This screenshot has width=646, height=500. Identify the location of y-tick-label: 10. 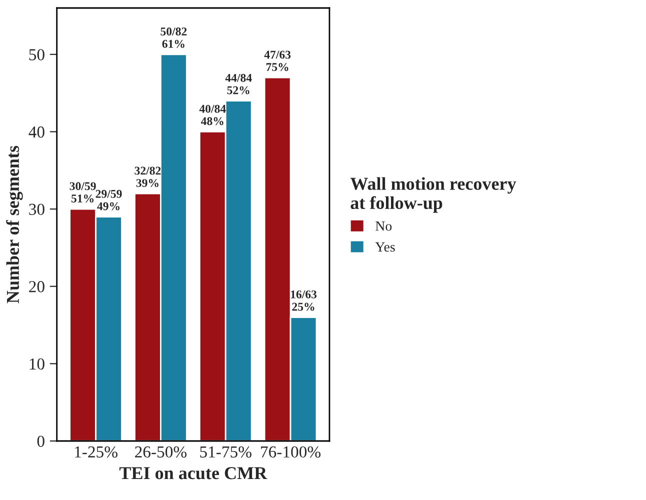
(37, 364).